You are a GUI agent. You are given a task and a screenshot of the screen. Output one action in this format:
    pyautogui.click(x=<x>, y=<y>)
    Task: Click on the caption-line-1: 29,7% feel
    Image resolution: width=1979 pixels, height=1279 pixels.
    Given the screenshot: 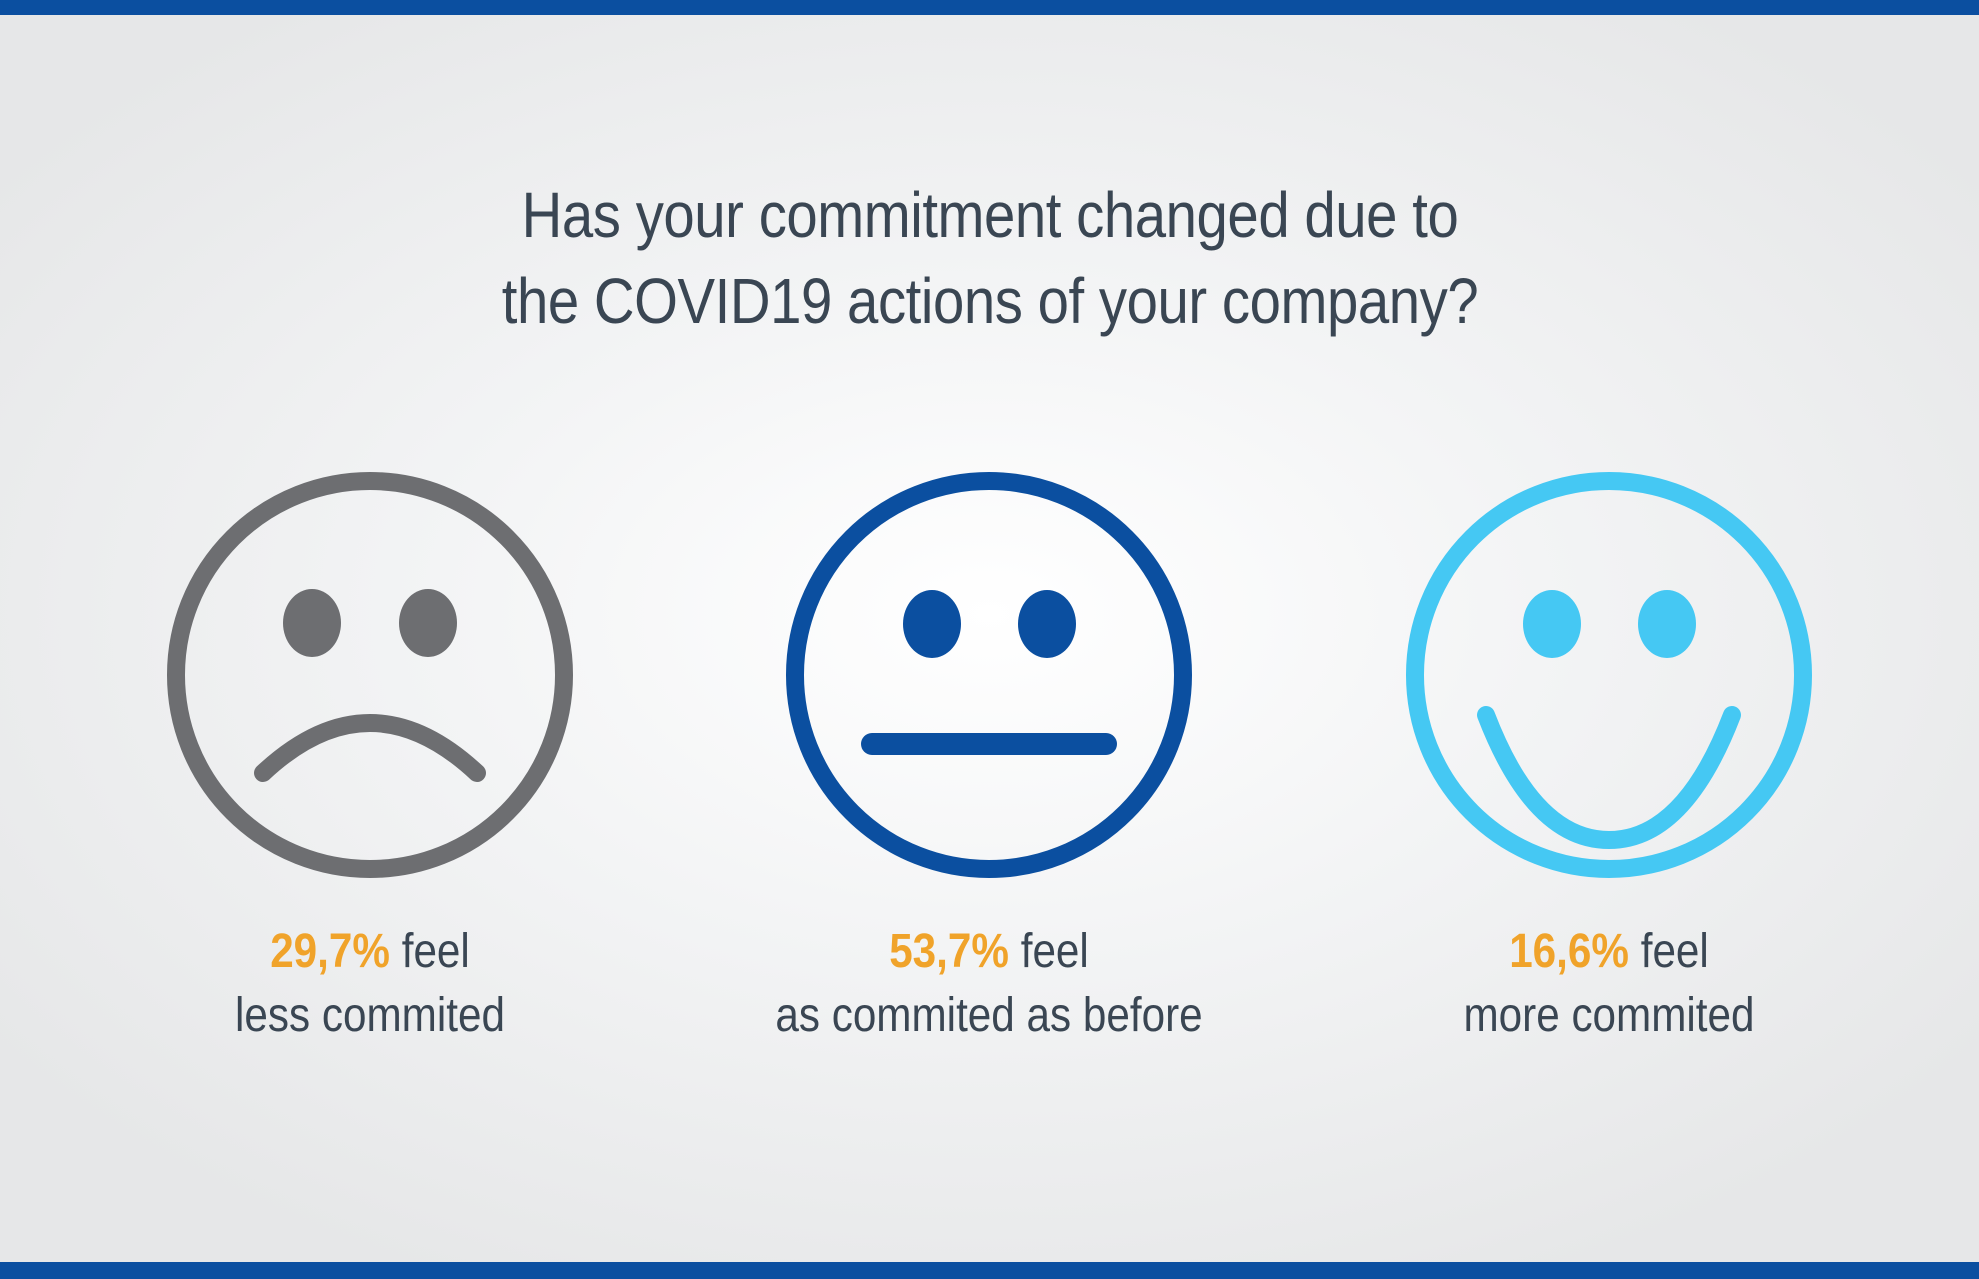 What is the action you would take?
    pyautogui.click(x=370, y=952)
    